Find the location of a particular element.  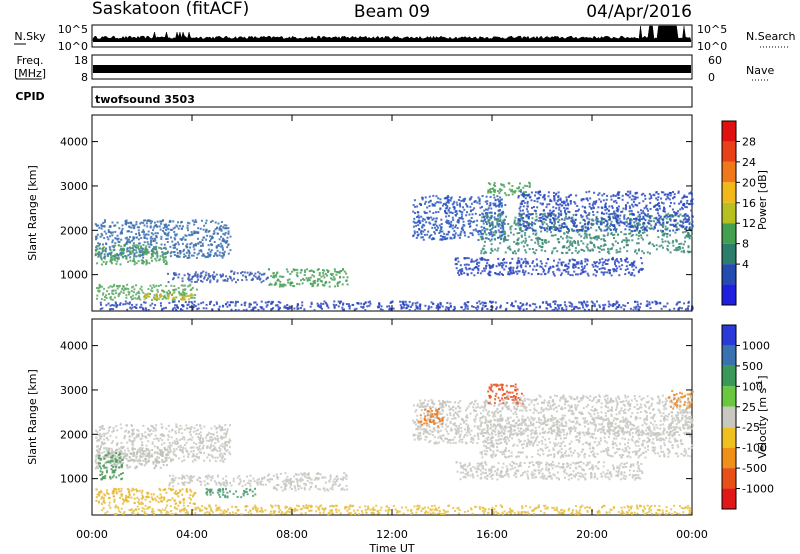

velocity-ytick-label: 1000 is located at coordinates (74, 479).